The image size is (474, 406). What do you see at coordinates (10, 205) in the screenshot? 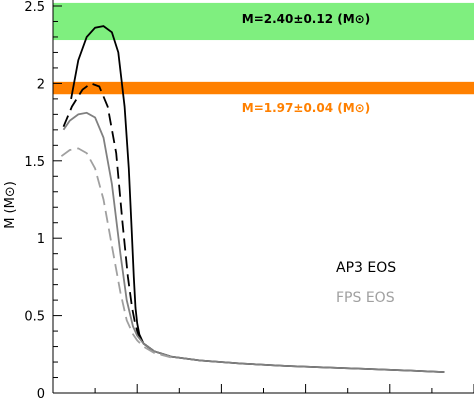
I see `y-axis-title: M (M⊙)` at bounding box center [10, 205].